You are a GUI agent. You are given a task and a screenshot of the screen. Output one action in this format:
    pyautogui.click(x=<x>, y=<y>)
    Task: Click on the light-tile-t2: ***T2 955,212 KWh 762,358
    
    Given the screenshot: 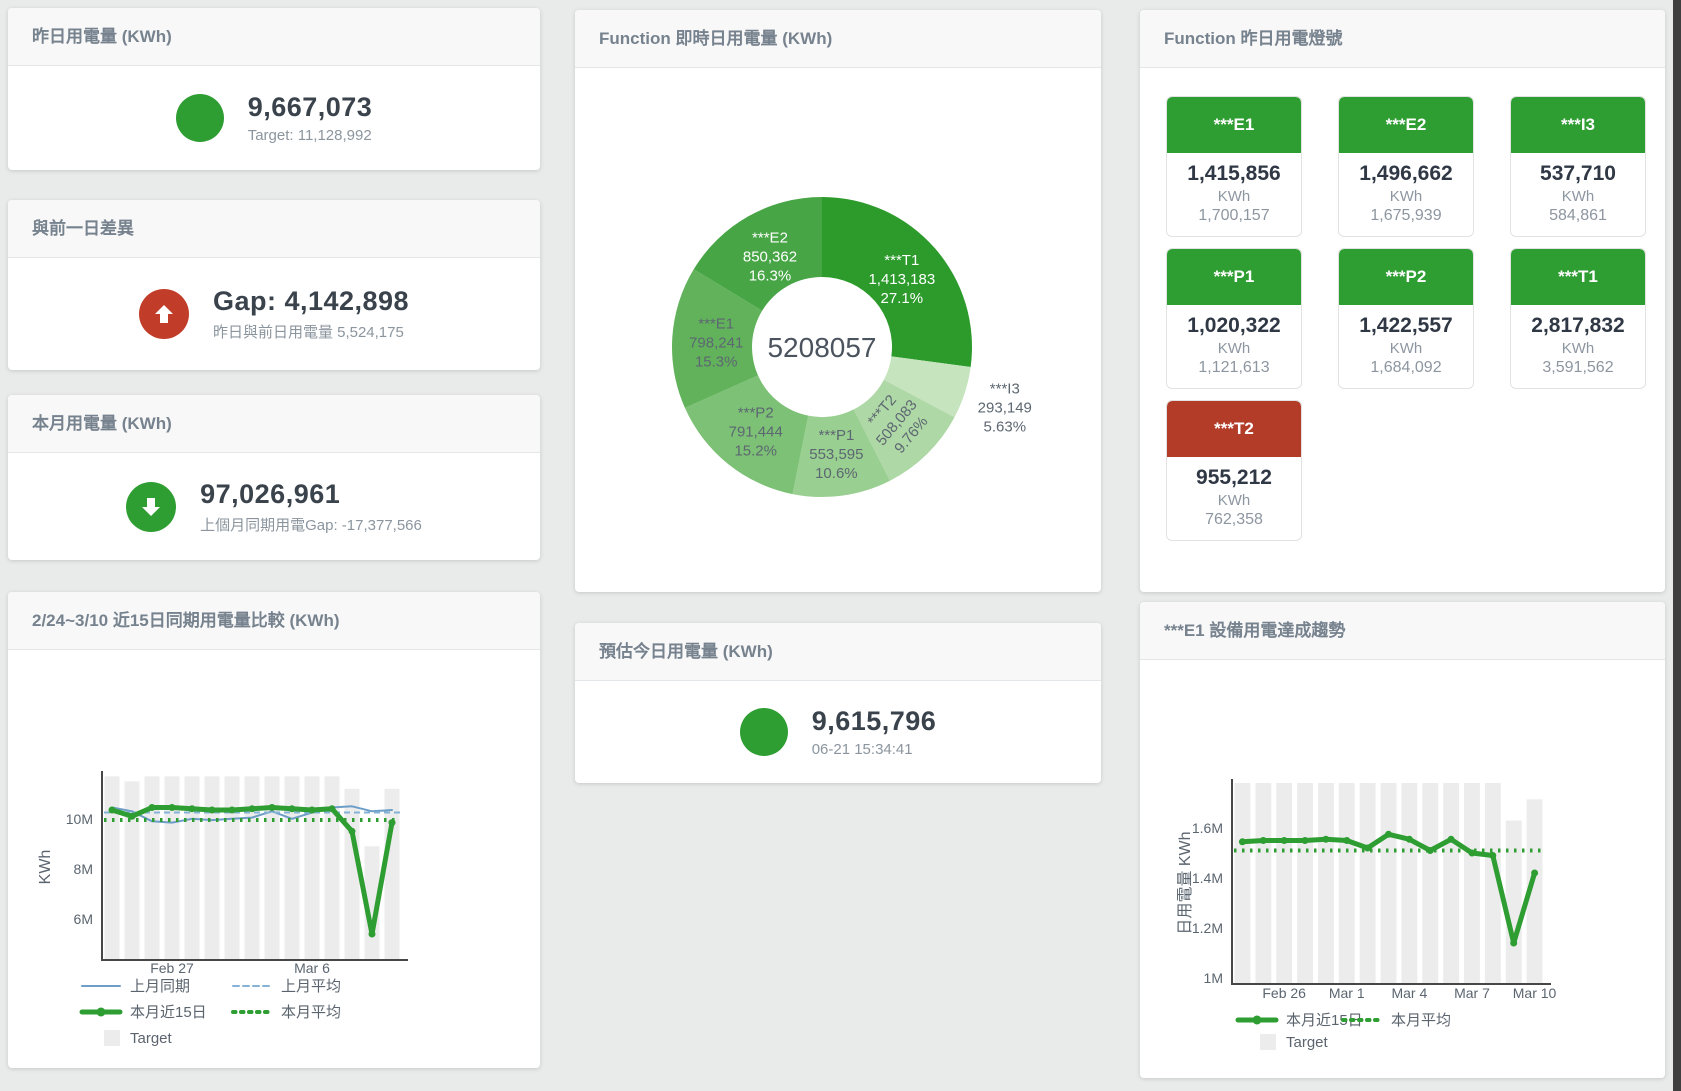 What is the action you would take?
    pyautogui.click(x=1234, y=470)
    